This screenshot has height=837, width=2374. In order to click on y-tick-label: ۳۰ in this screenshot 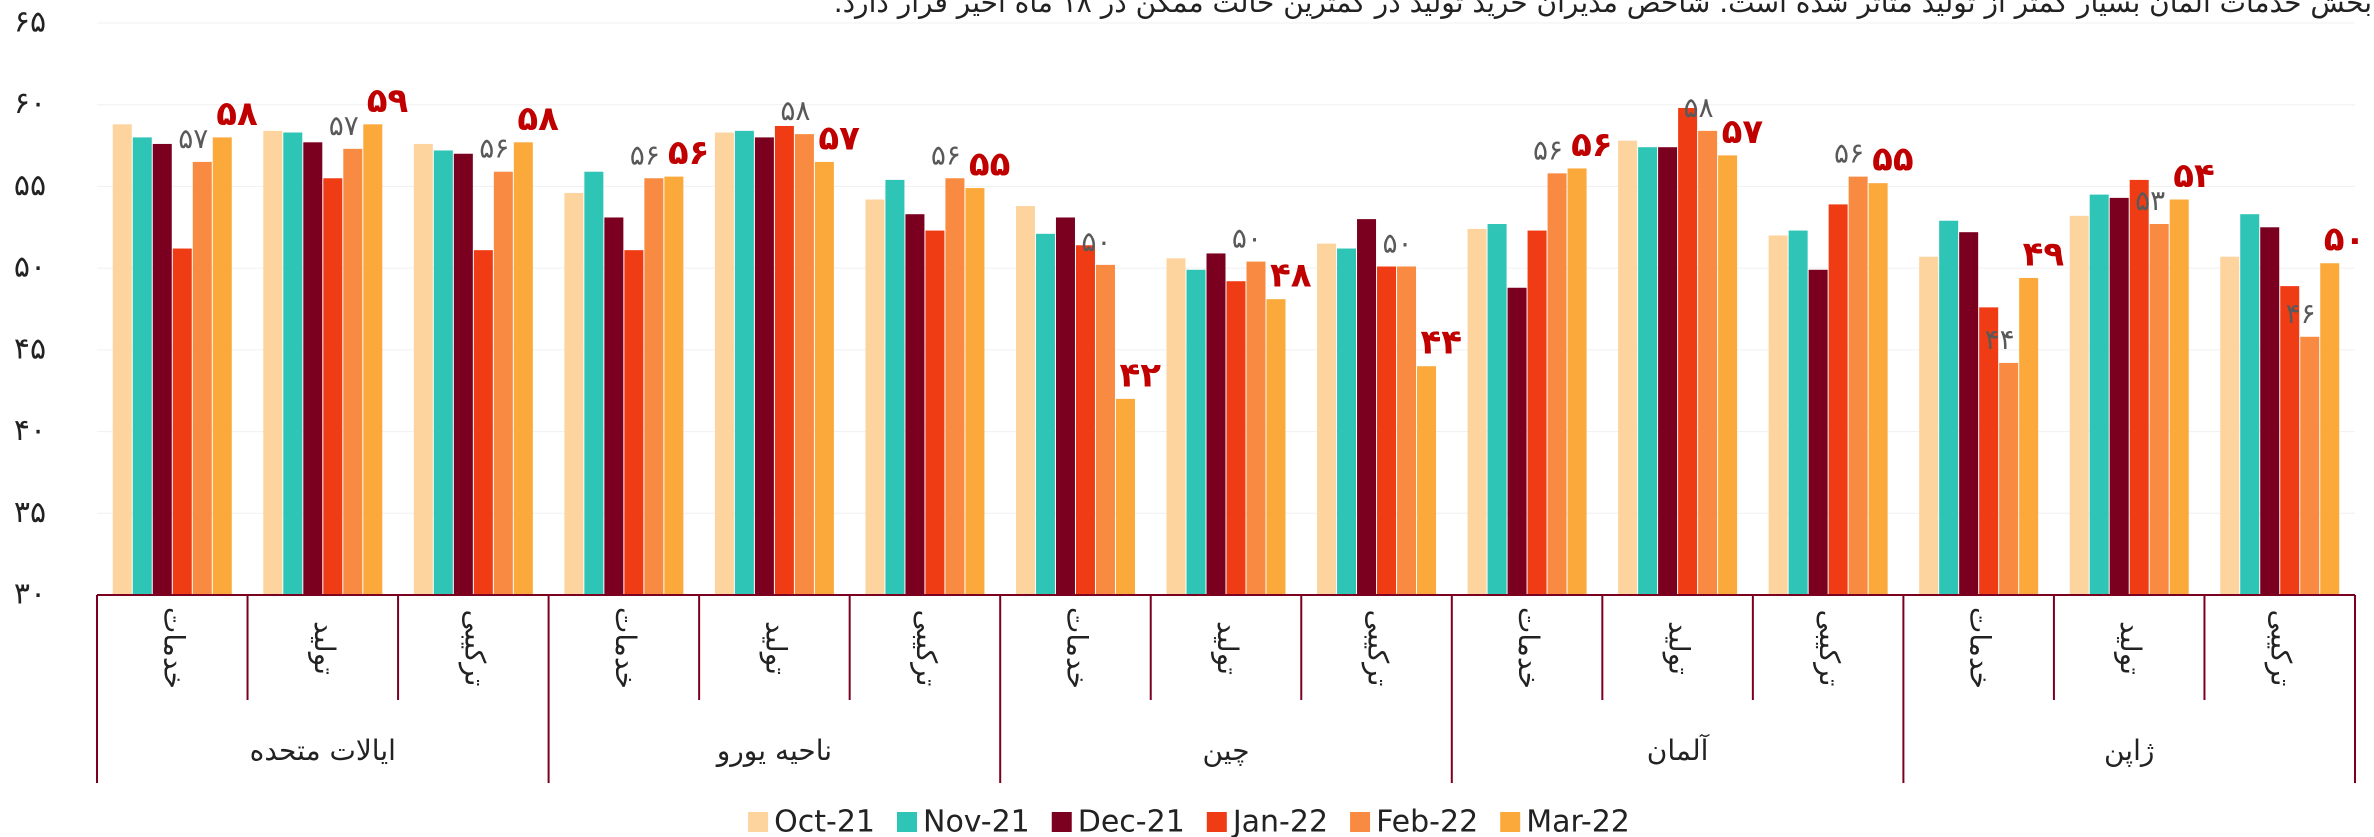, I will do `click(30, 594)`.